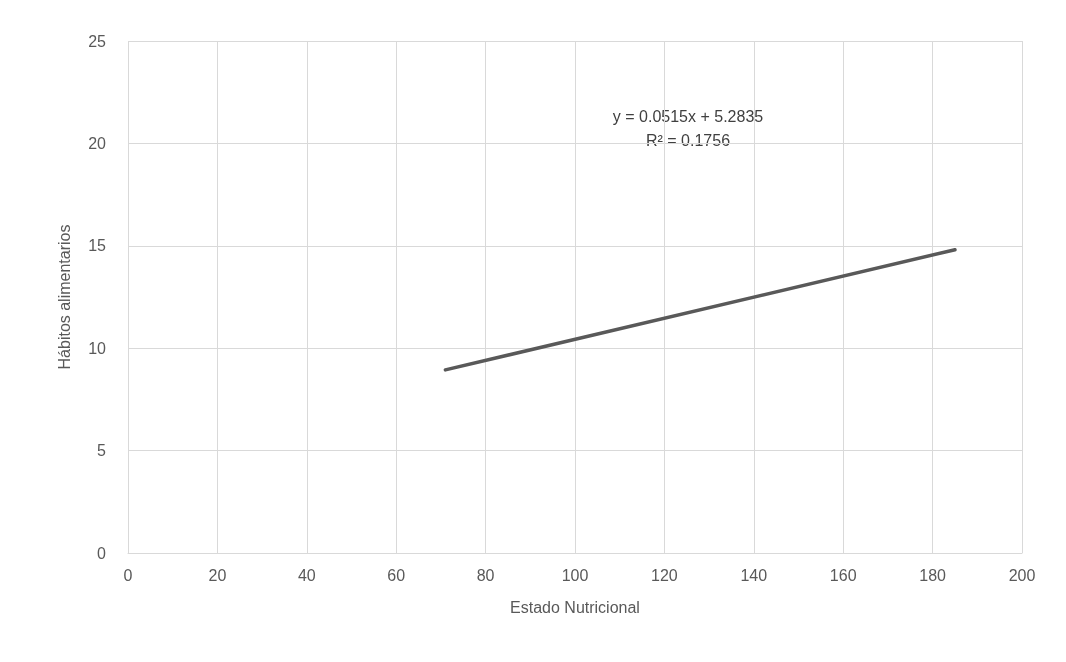 The width and height of the screenshot is (1066, 662). What do you see at coordinates (97, 41) in the screenshot?
I see `y-tick-label: 25` at bounding box center [97, 41].